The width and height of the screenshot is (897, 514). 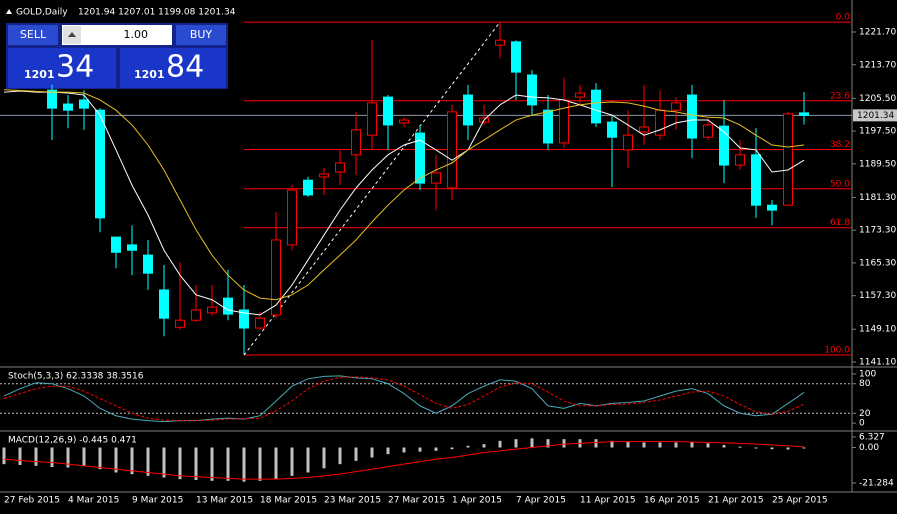 What do you see at coordinates (173, 68) in the screenshot?
I see `buy-price-box` at bounding box center [173, 68].